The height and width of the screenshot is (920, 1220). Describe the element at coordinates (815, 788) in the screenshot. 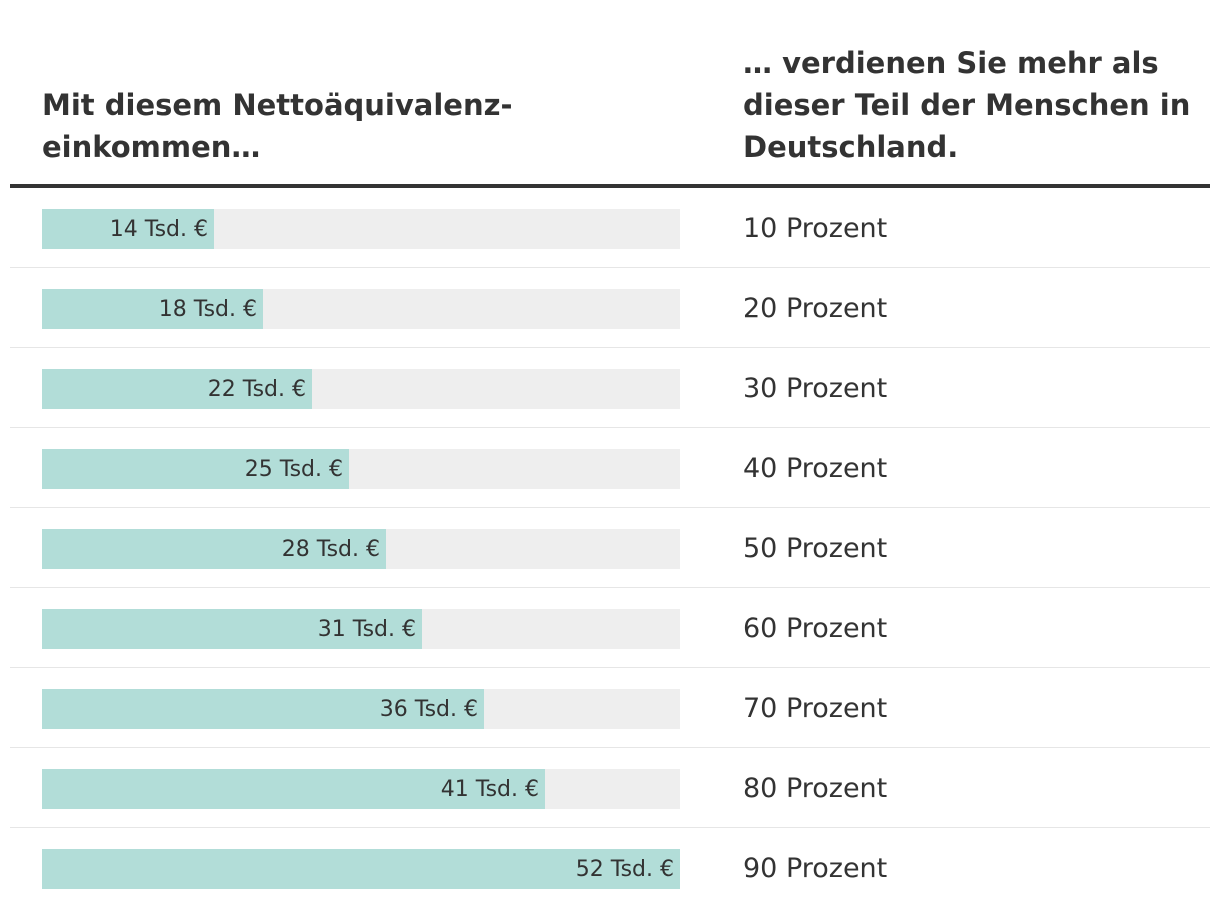

I see `percentile-label: 80 Prozent` at that location.